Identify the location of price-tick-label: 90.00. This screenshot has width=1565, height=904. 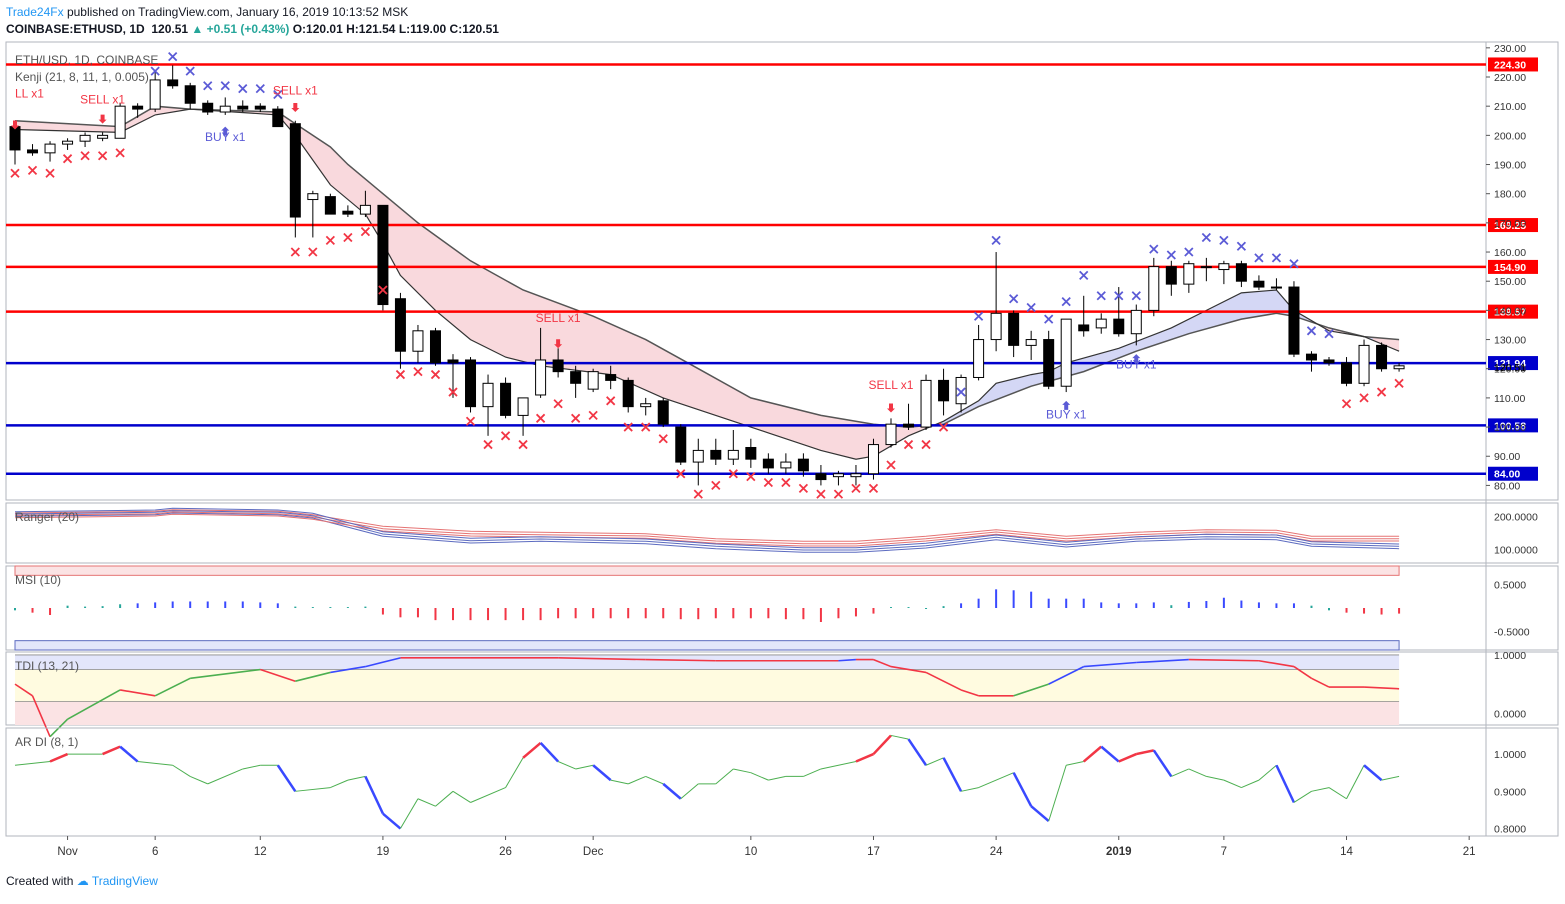
(1507, 457).